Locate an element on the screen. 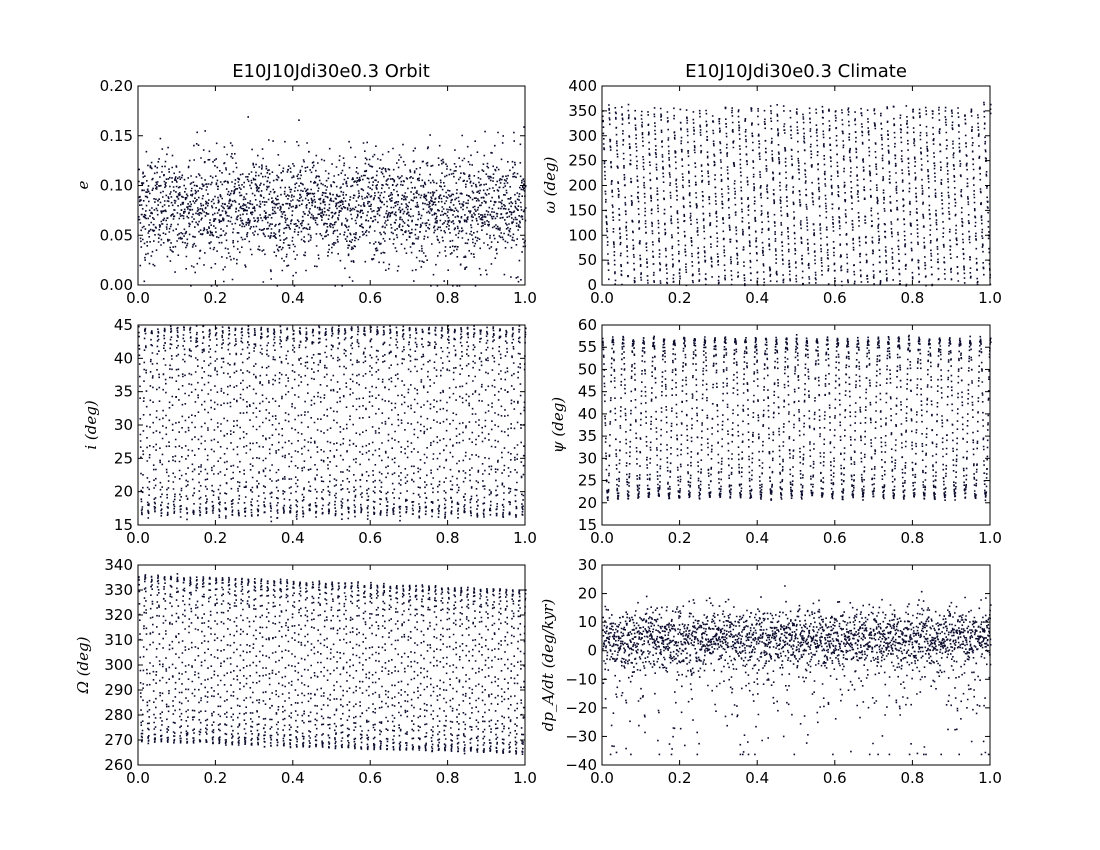  y-axis-label: e is located at coordinates (83, 184).